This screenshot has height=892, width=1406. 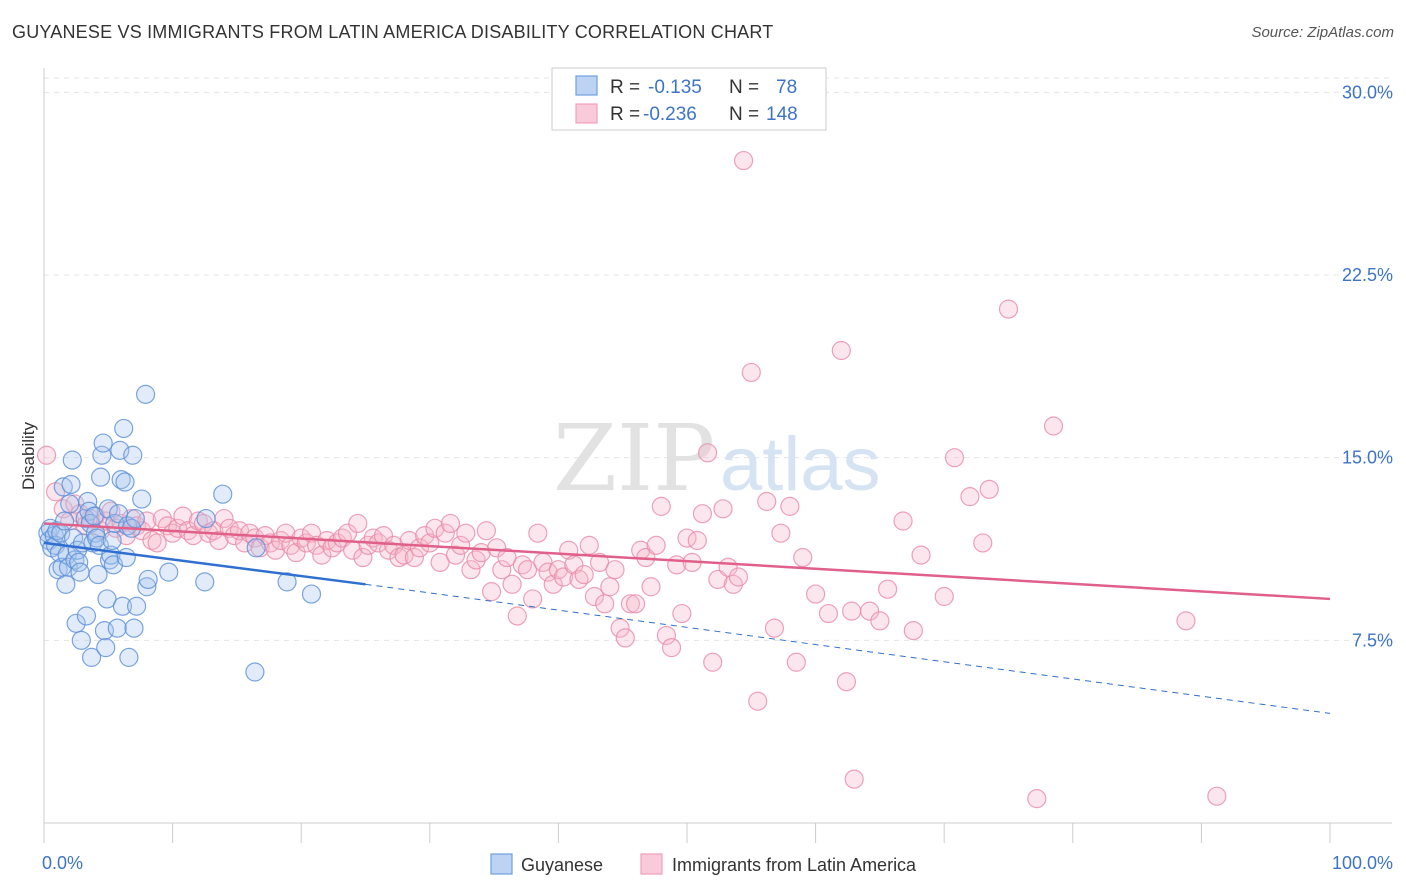 What do you see at coordinates (634, 458) in the screenshot?
I see `watermark-zip: ZIP` at bounding box center [634, 458].